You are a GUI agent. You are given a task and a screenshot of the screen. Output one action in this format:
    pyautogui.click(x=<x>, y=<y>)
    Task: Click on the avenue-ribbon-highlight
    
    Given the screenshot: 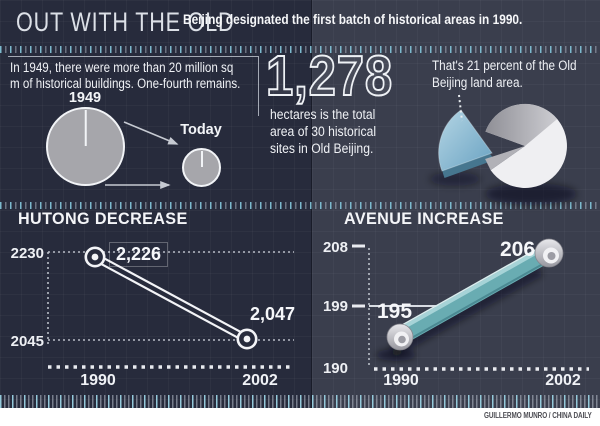 What is the action you would take?
    pyautogui.click(x=471, y=289)
    